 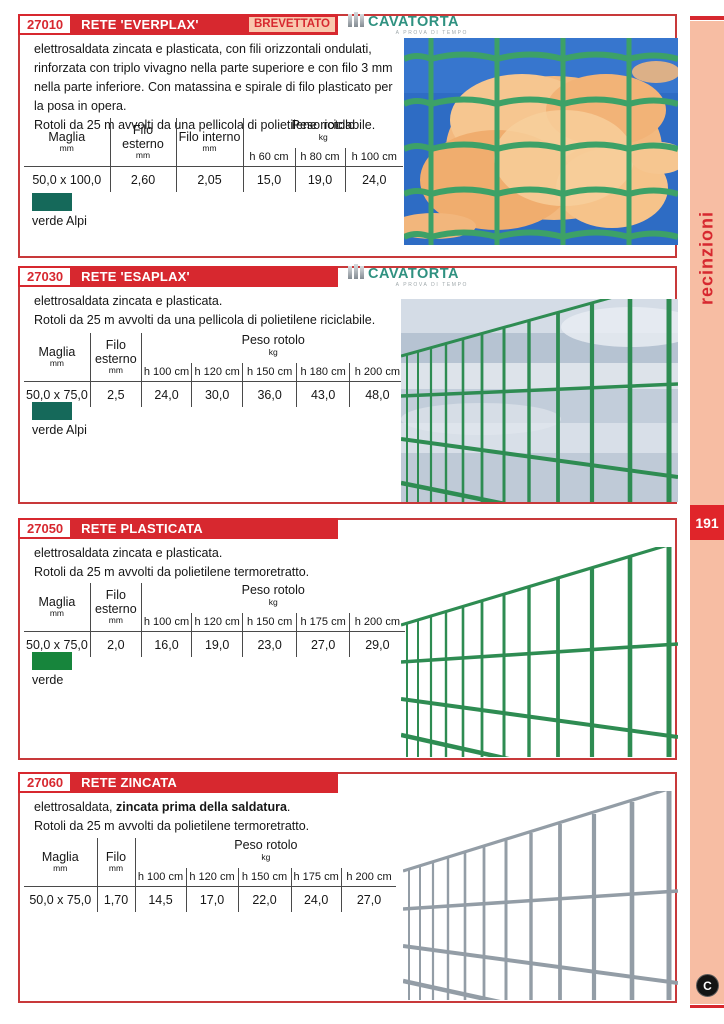 I want to click on color-swatch-wrap: verde, so click(x=52, y=669).